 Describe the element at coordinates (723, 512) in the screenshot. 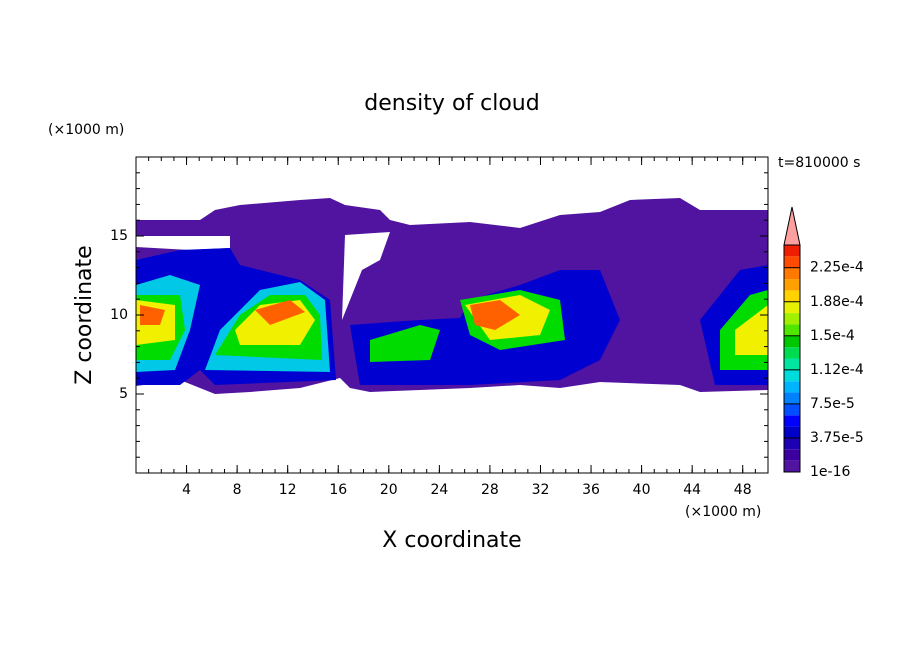

I see `x-unit: (×1000 m)` at that location.